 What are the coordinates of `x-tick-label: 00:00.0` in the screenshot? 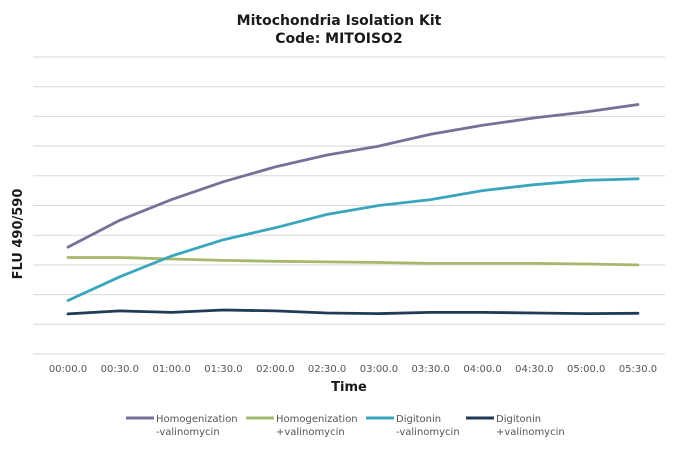 It's located at (68, 369).